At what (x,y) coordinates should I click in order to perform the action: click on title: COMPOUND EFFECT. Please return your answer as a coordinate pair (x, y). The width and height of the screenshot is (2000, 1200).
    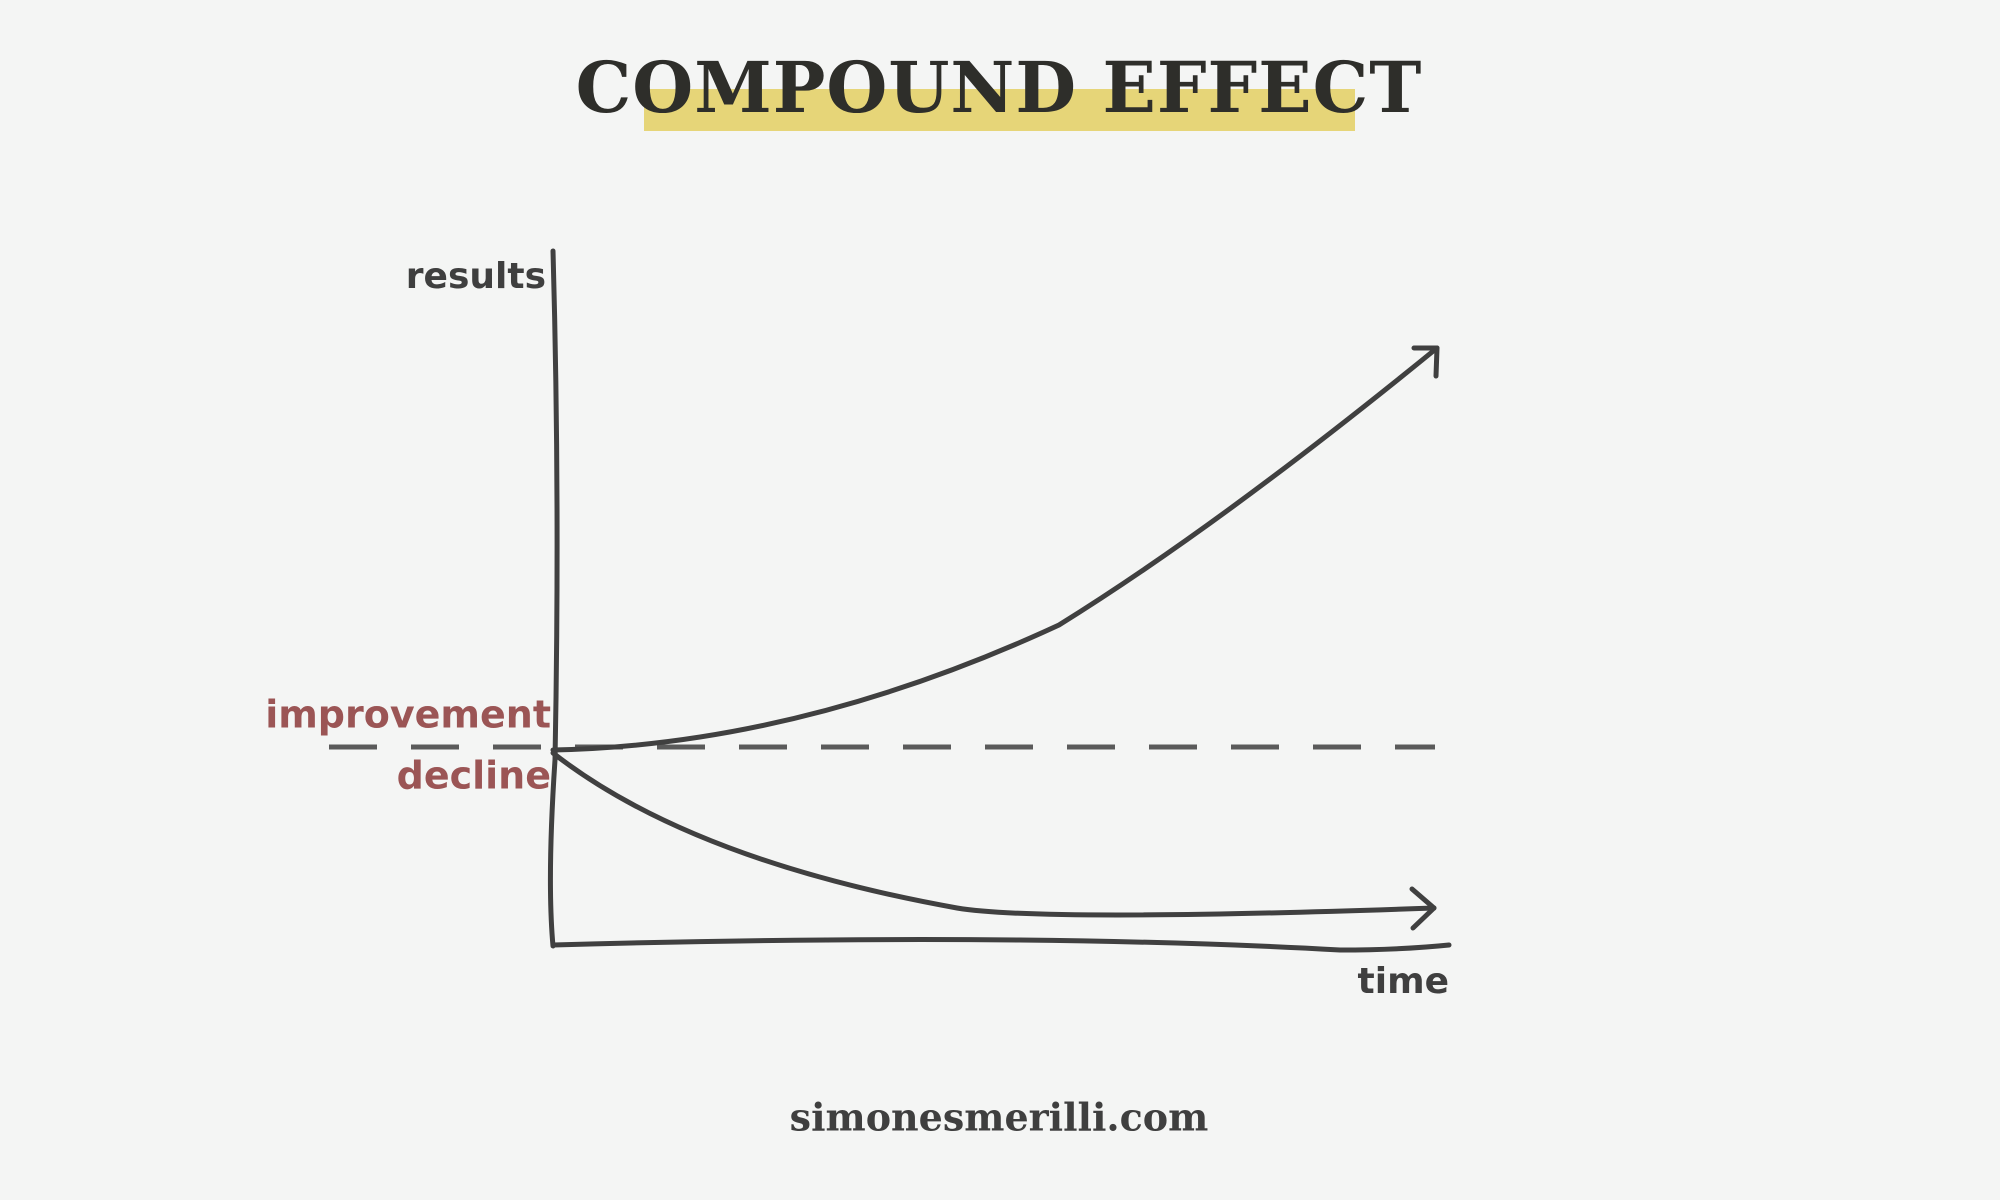
    Looking at the image, I should click on (999, 87).